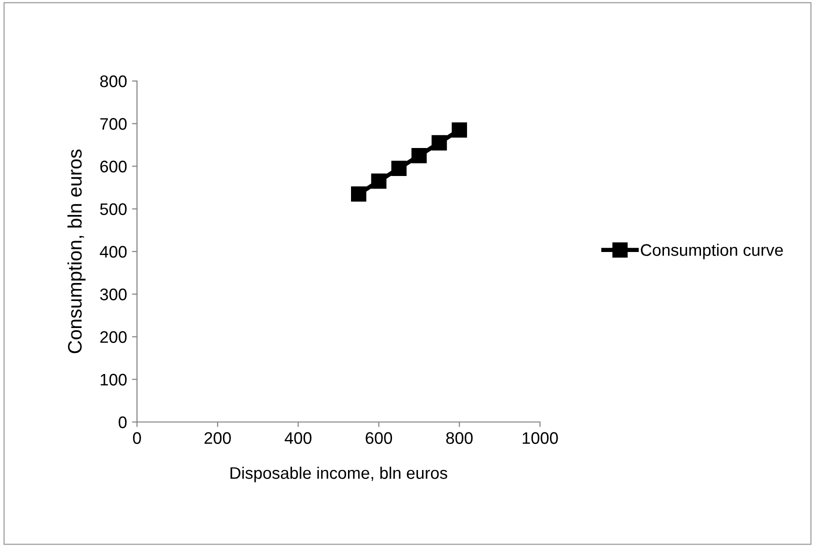 The height and width of the screenshot is (547, 815). What do you see at coordinates (339, 474) in the screenshot?
I see `x-axis-title: Disposable income, bln euros` at bounding box center [339, 474].